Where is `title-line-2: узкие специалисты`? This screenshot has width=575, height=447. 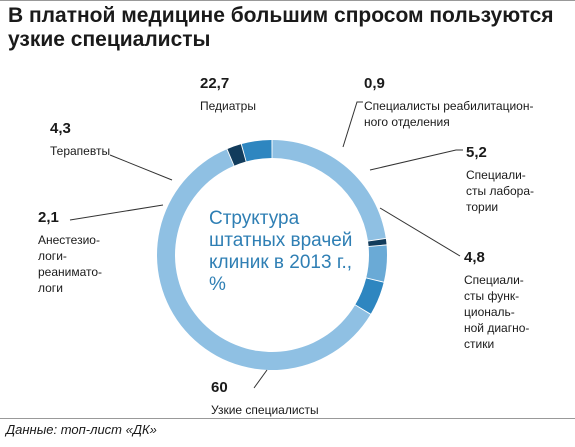 title-line-2: узкие специалисты is located at coordinates (109, 39).